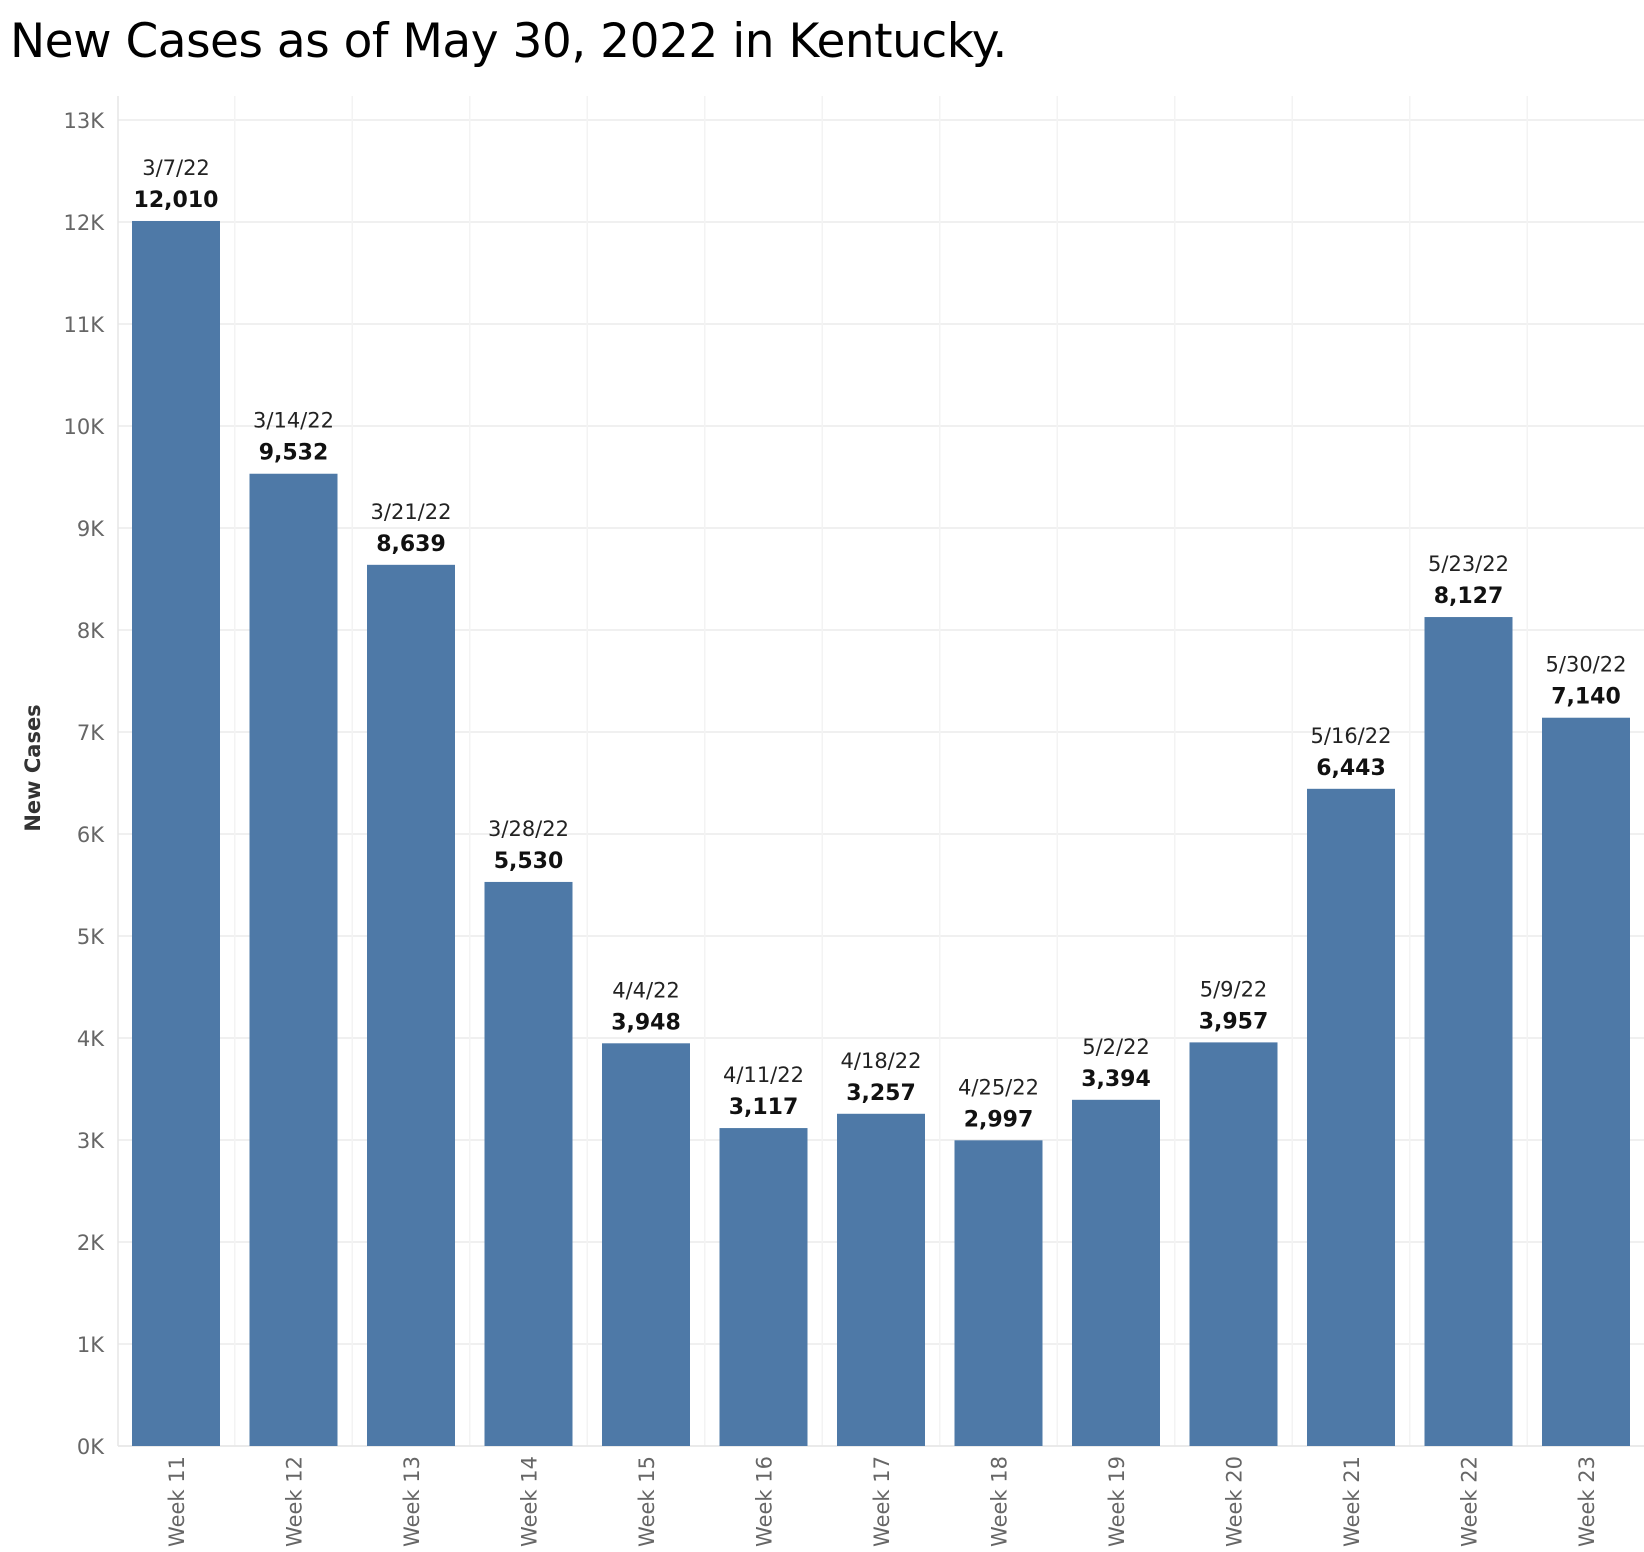 The image size is (1644, 1552). I want to click on bar-value-label: 3,257, so click(881, 1093).